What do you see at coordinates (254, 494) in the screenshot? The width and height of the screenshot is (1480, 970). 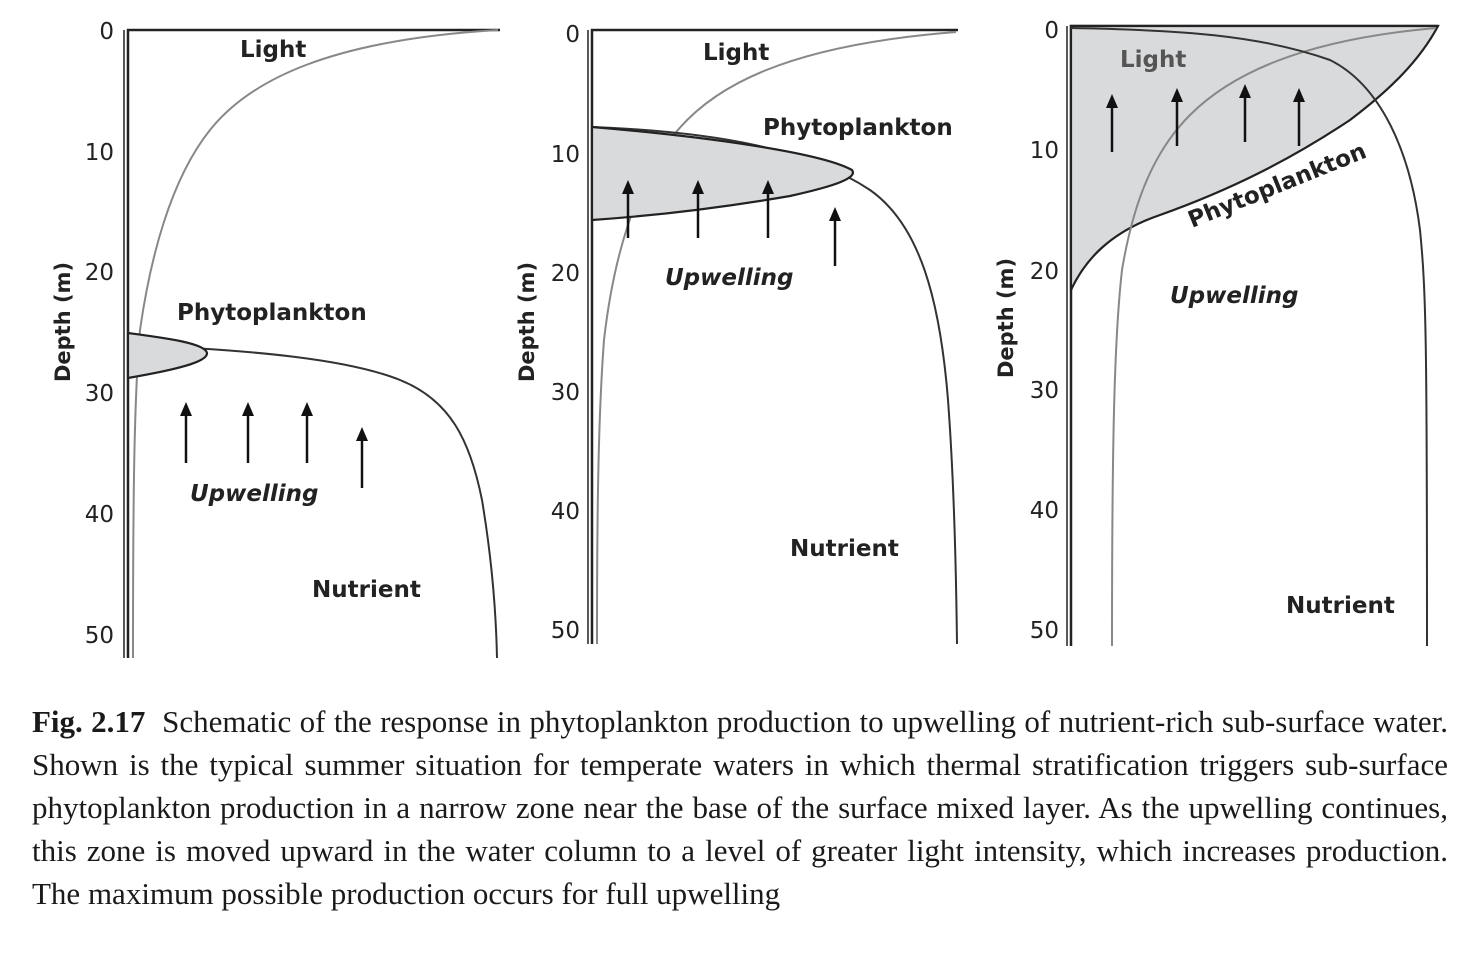 I see `panel-1-label-upwelling: Upwelling` at bounding box center [254, 494].